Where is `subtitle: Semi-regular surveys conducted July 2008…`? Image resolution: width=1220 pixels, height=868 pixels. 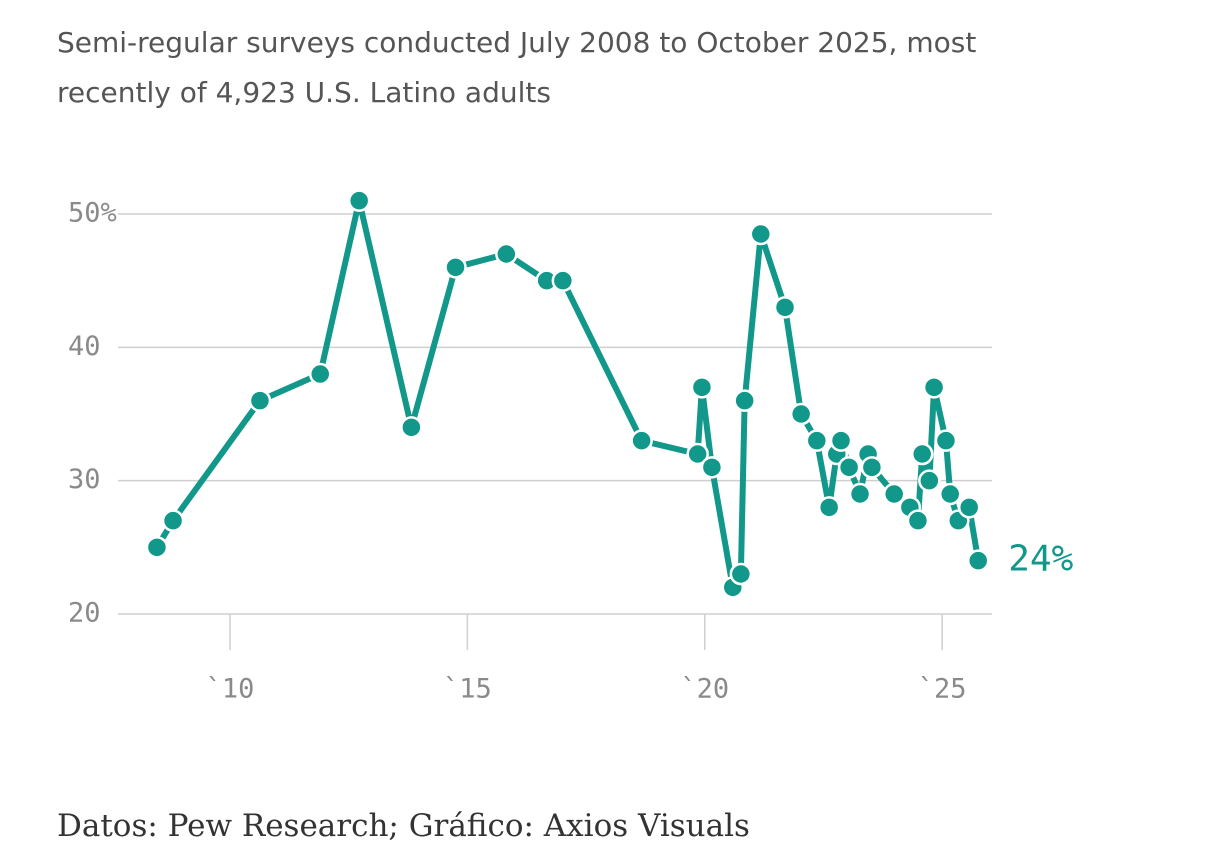
subtitle: Semi-regular surveys conducted July 2008… is located at coordinates (516, 42).